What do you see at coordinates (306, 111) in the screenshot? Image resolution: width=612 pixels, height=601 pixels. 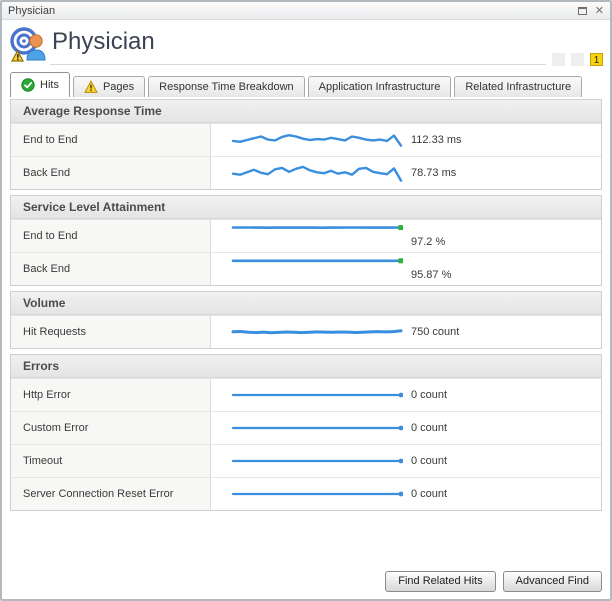 I see `section-header: Average Response Time` at bounding box center [306, 111].